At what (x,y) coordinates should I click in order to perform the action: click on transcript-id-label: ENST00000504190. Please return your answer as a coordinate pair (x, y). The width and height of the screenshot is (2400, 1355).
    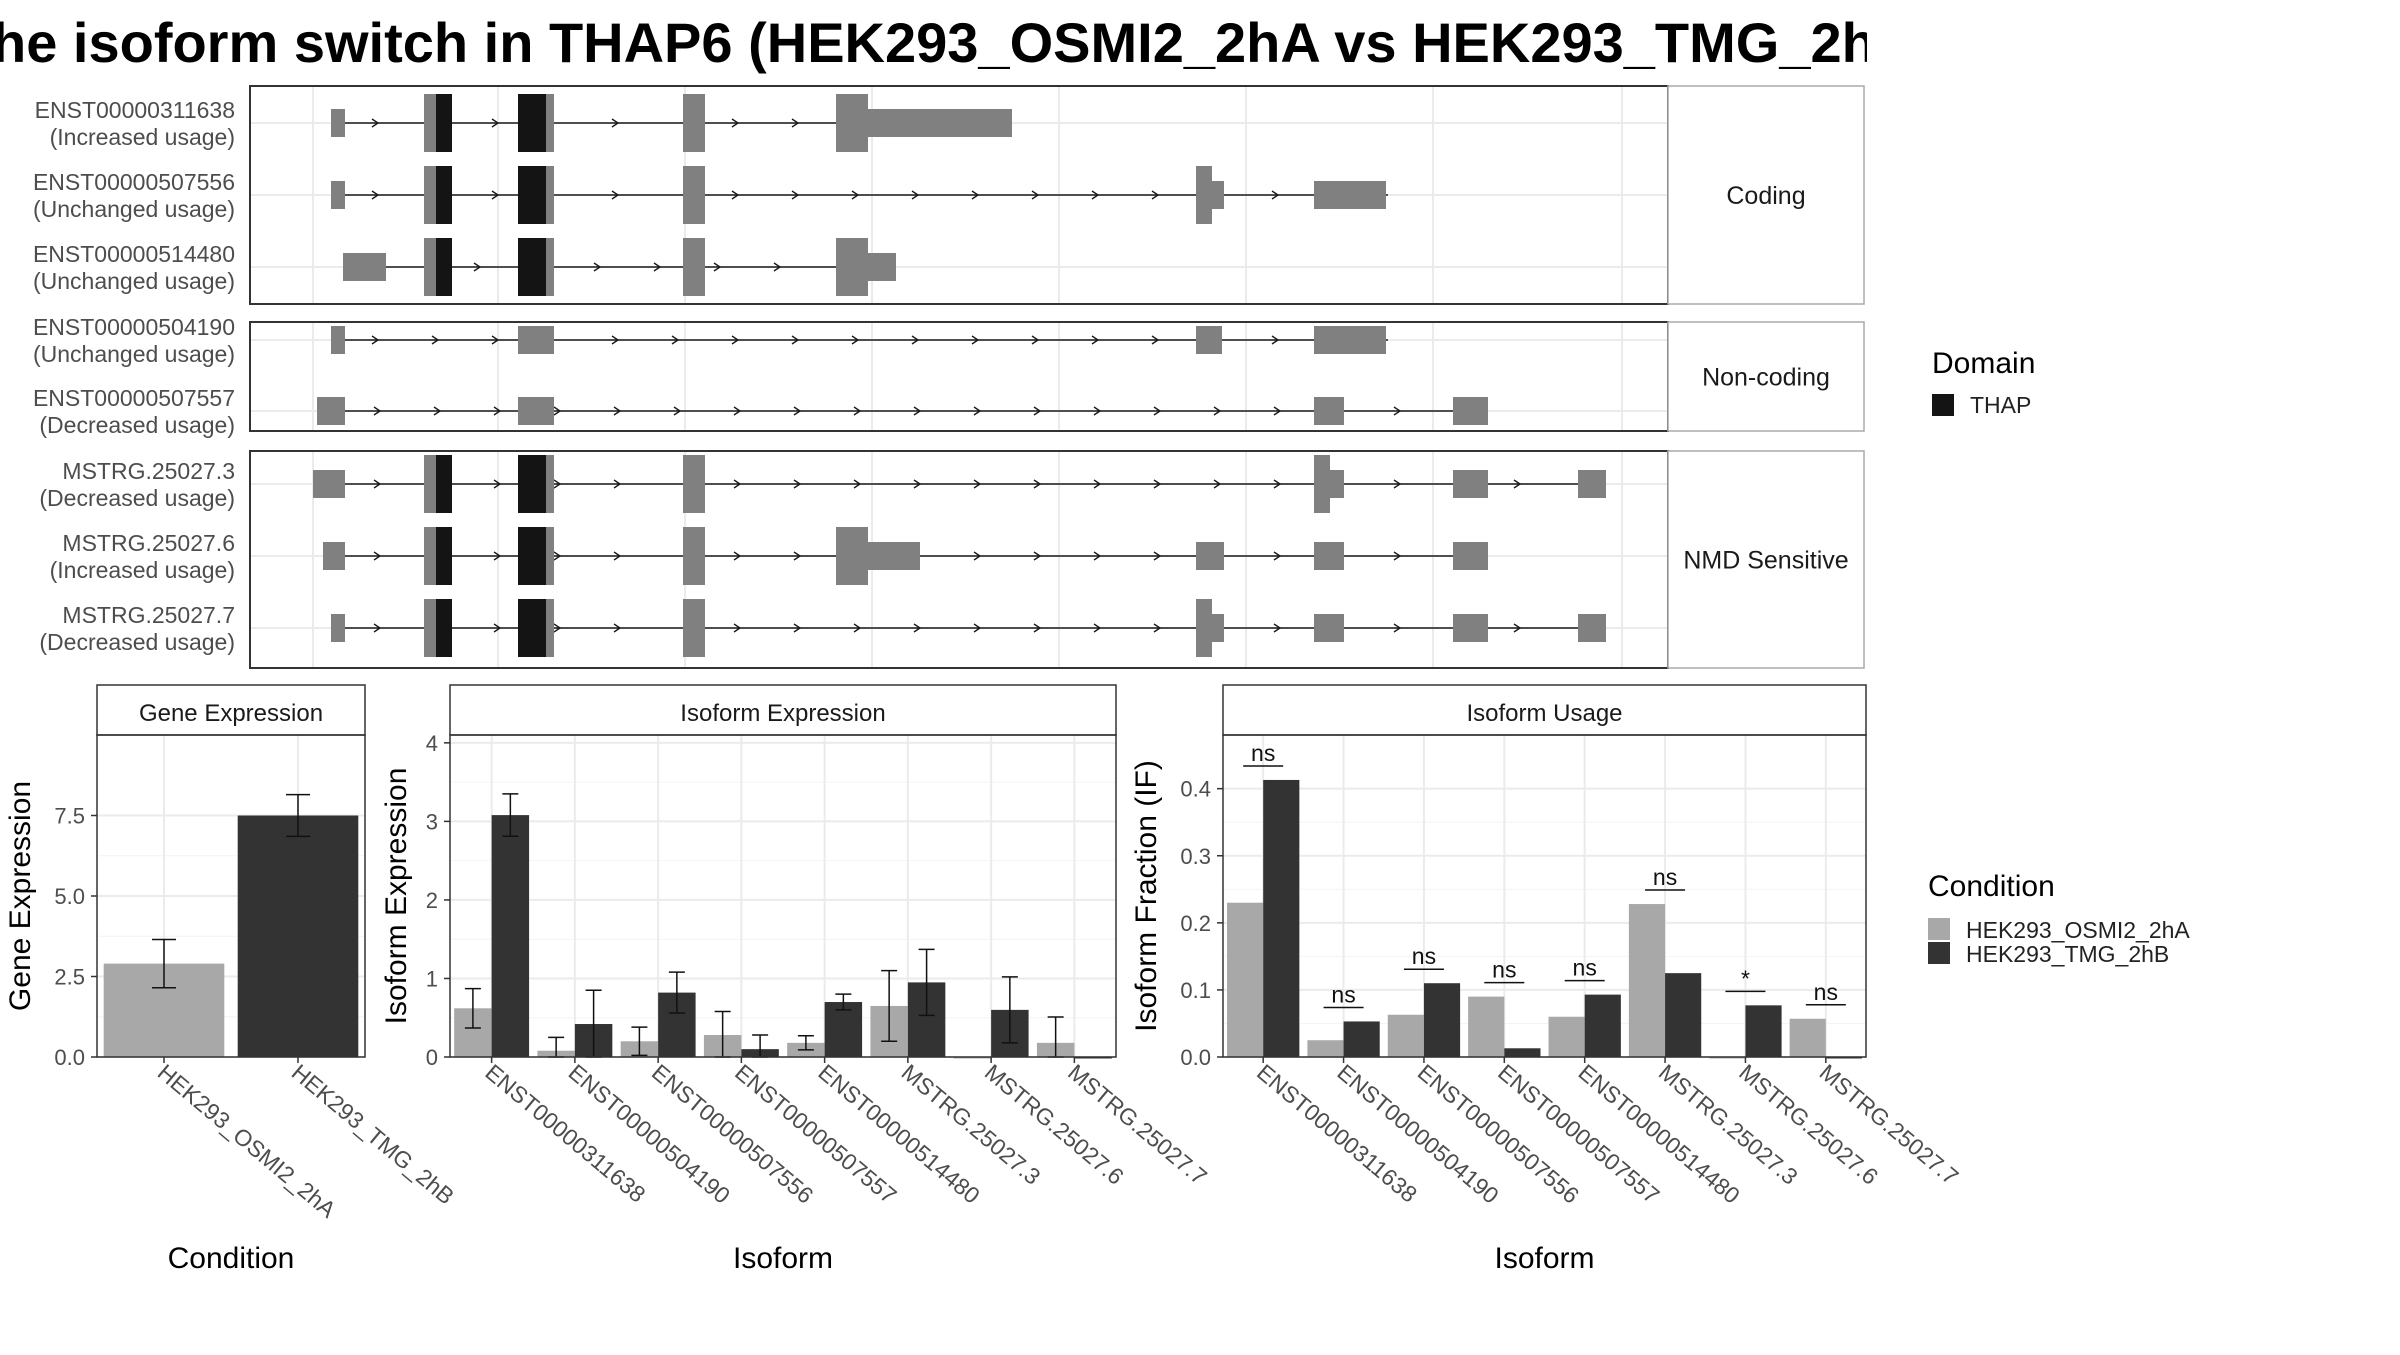
    Looking at the image, I should click on (134, 327).